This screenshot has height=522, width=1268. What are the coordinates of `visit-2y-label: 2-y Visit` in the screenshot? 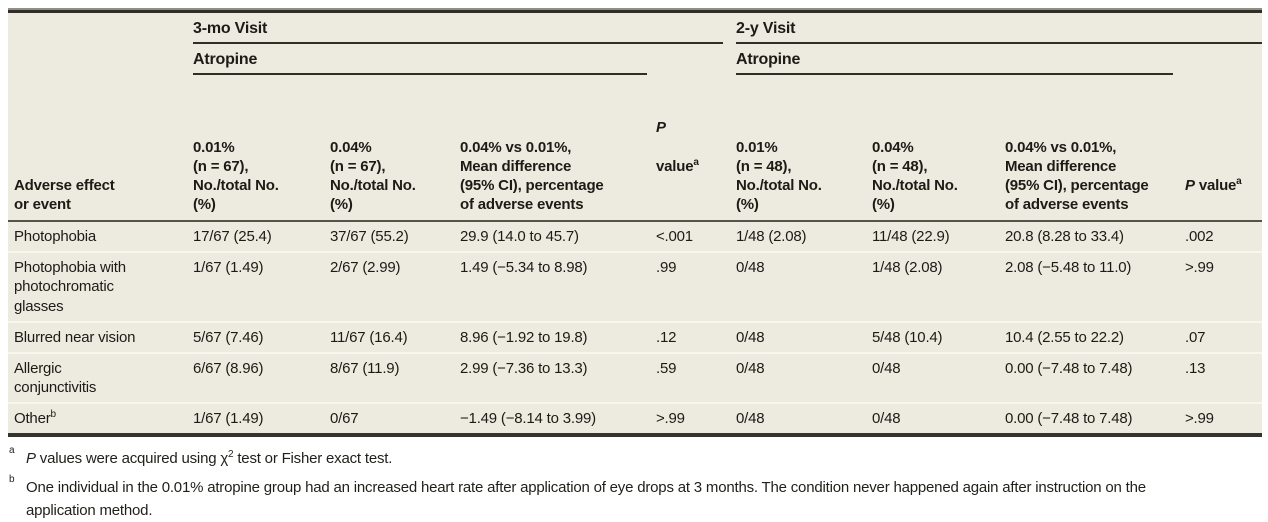 It's located at (999, 28).